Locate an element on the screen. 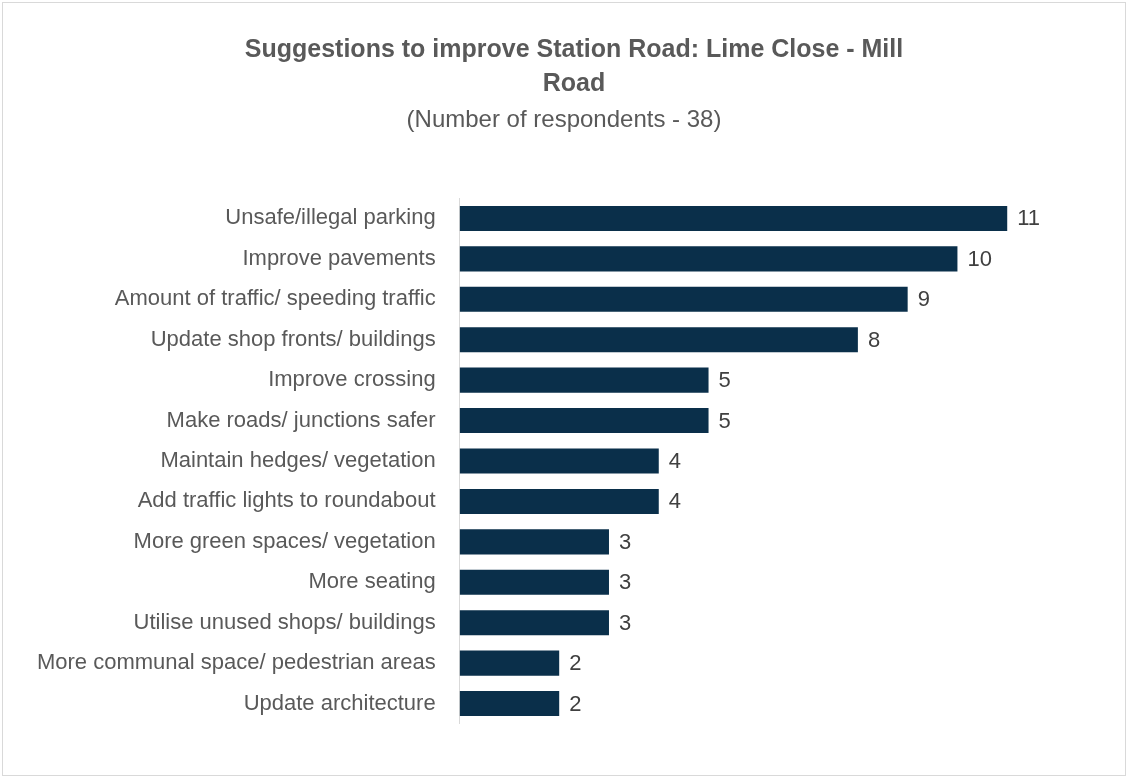 The height and width of the screenshot is (778, 1128). chart-subtitle: (Number of respondents - 38) is located at coordinates (564, 119).